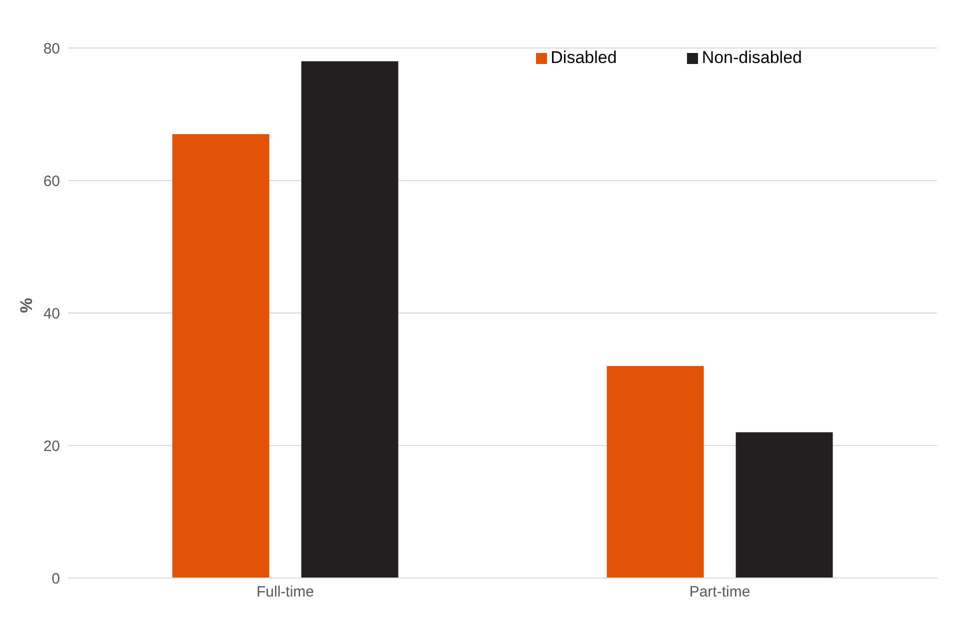 This screenshot has width=960, height=640. Describe the element at coordinates (26, 305) in the screenshot. I see `y-axis-title: %` at that location.